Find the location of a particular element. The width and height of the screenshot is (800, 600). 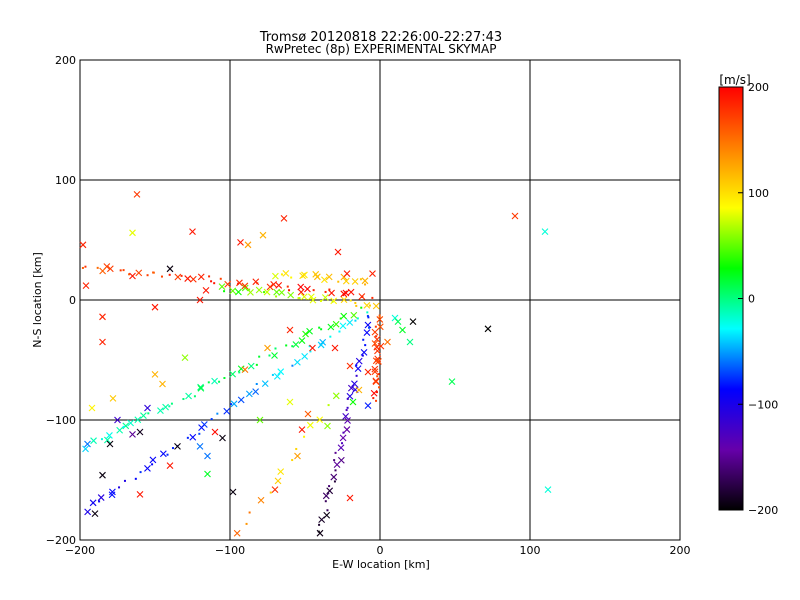

x-tick-label: −100 is located at coordinates (230, 550).